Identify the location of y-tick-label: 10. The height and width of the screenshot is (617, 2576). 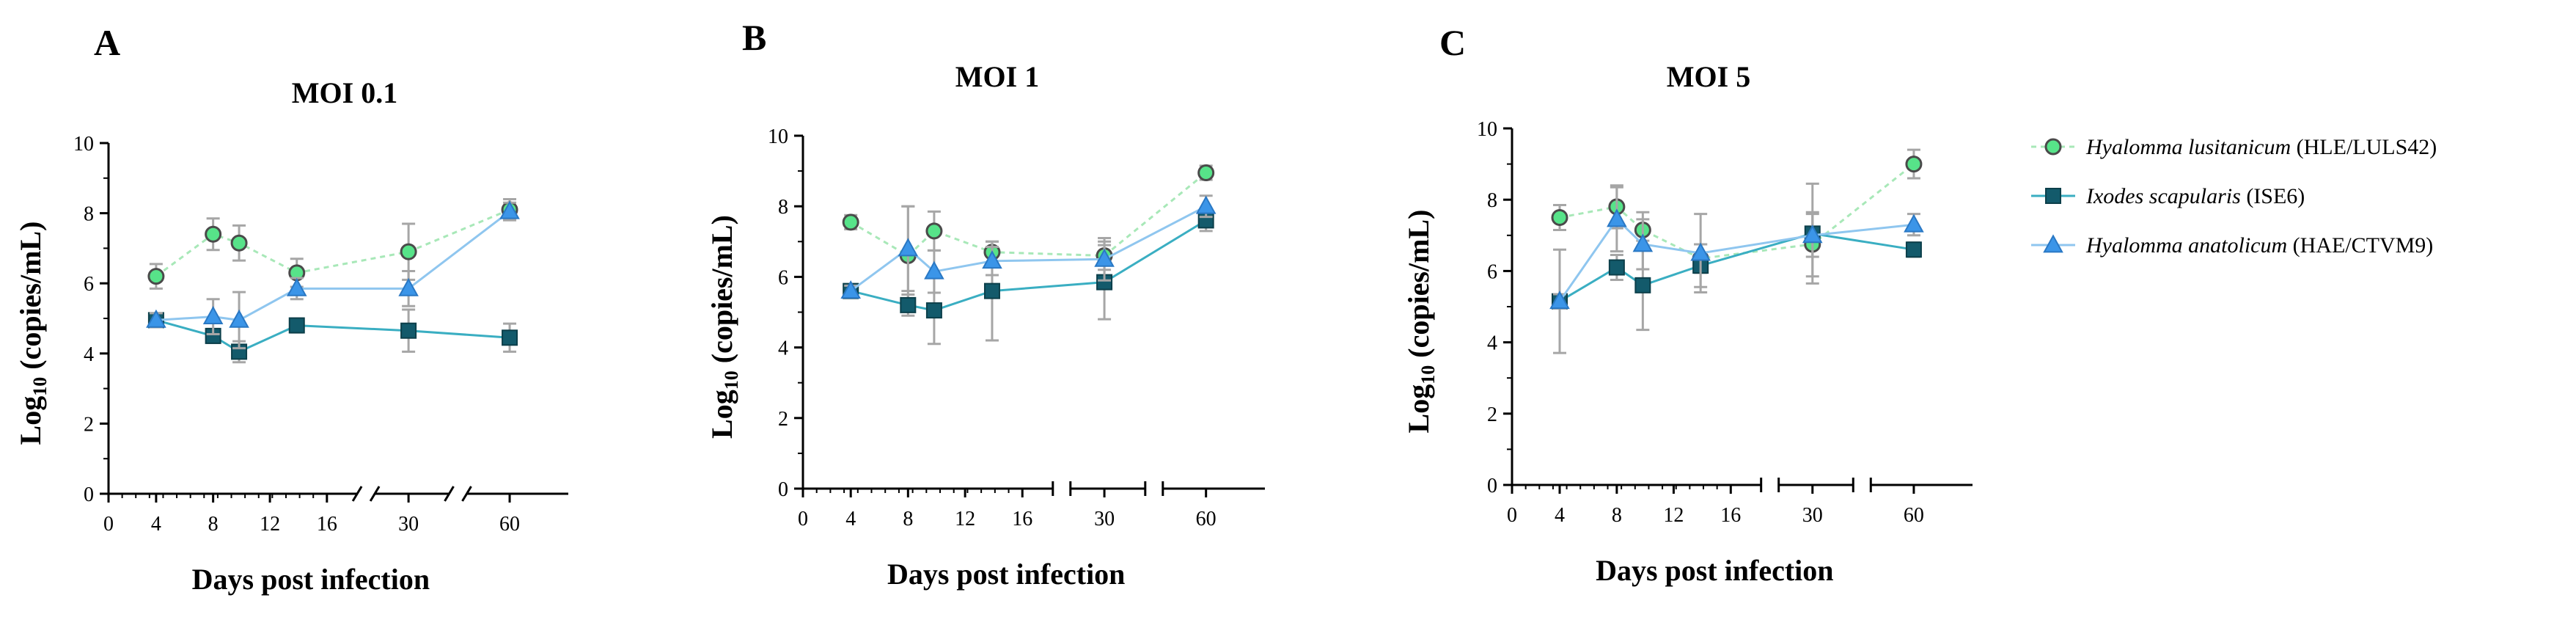
(1487, 129).